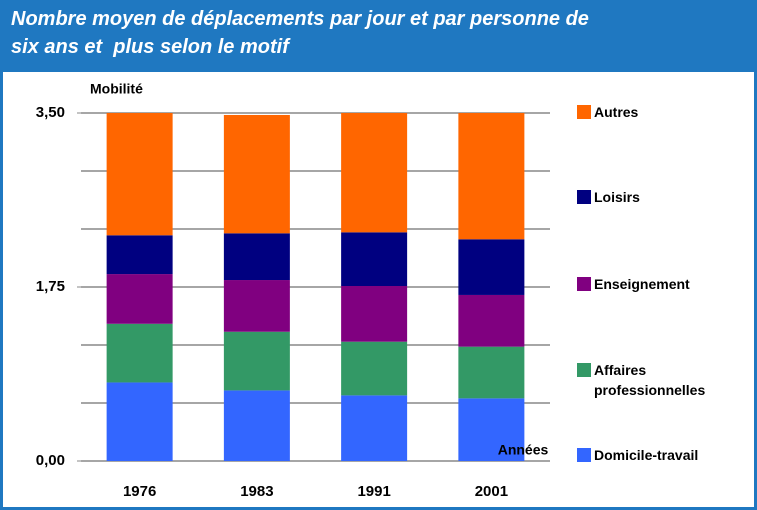 The height and width of the screenshot is (510, 757). What do you see at coordinates (256, 491) in the screenshot?
I see `x-tick-label: 1983` at bounding box center [256, 491].